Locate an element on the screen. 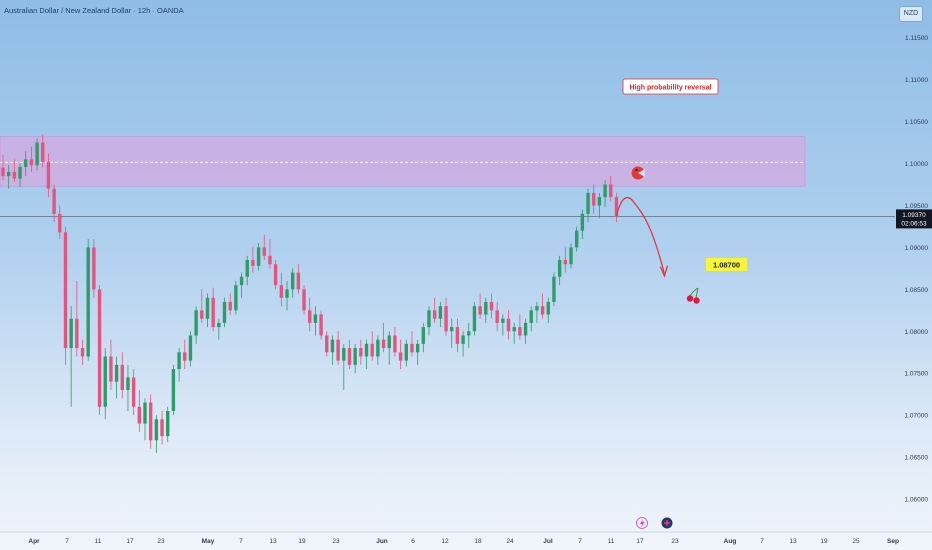 The image size is (932, 550). target-annotation: 1.08700 is located at coordinates (726, 264).